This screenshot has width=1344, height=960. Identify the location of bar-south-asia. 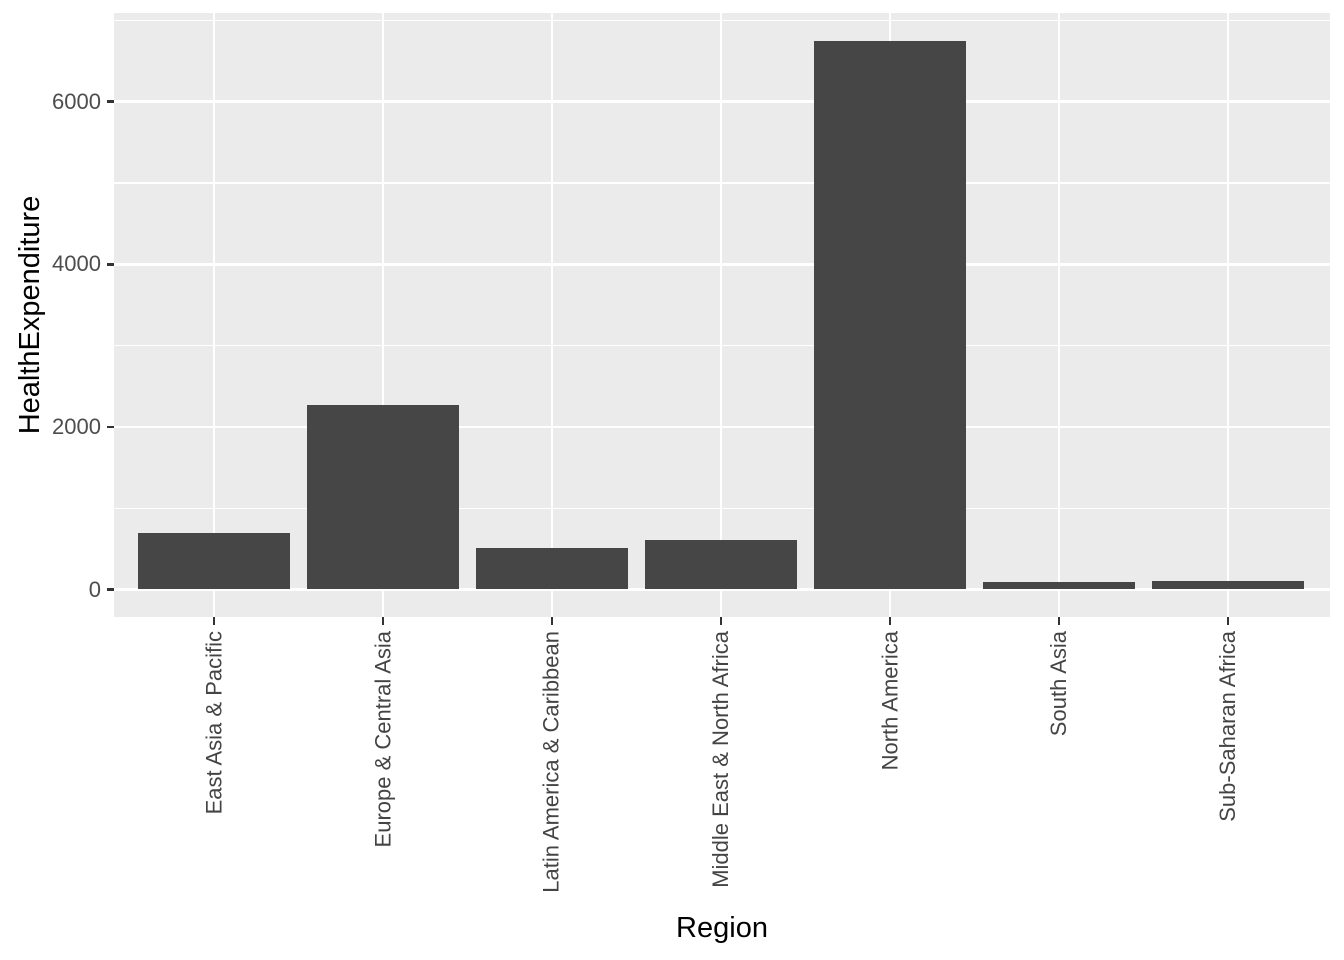
(1059, 585).